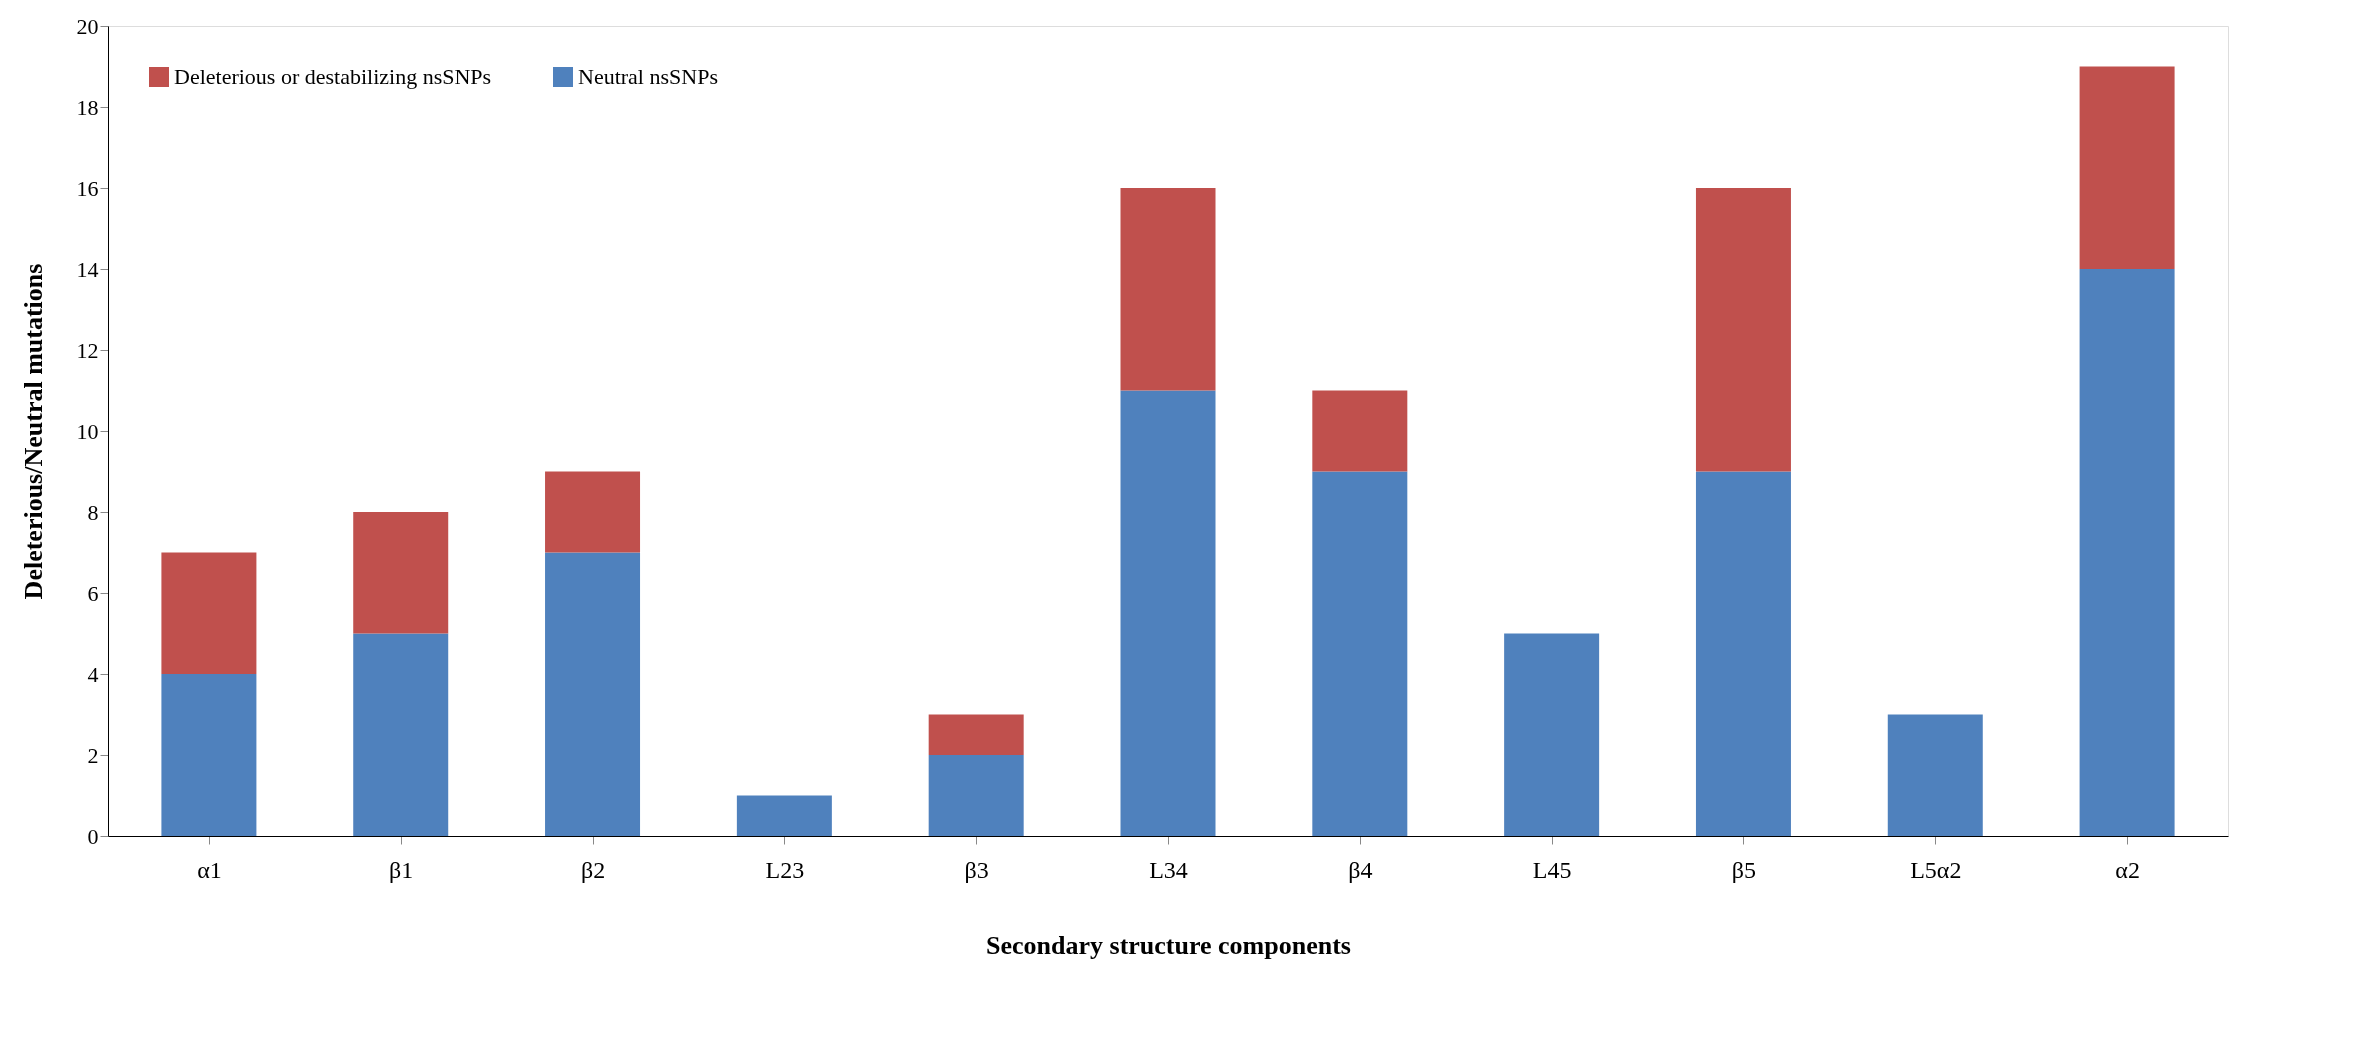 The image size is (2368, 1039). I want to click on y-tick-label: 2, so click(93, 755).